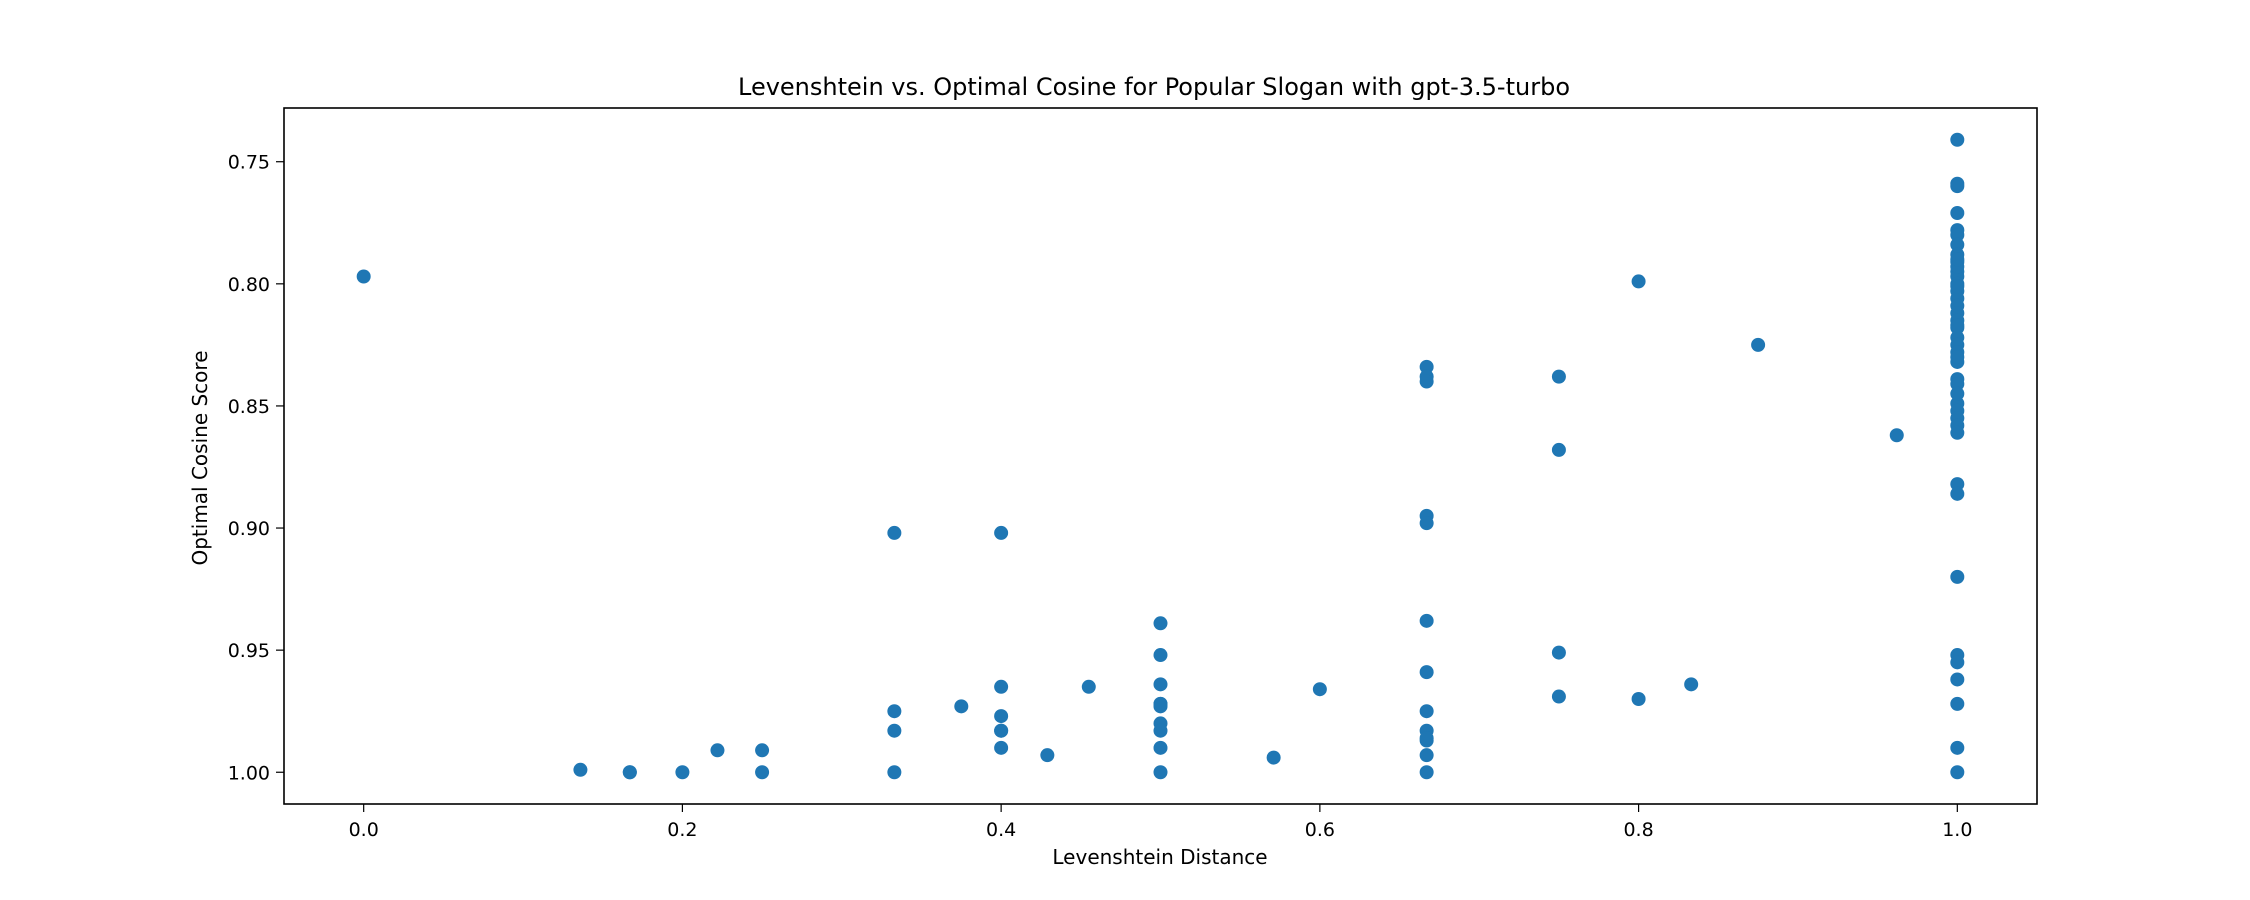 This screenshot has width=2250, height=900. What do you see at coordinates (200, 457) in the screenshot?
I see `y-axis-label: Optimal Cosine Score` at bounding box center [200, 457].